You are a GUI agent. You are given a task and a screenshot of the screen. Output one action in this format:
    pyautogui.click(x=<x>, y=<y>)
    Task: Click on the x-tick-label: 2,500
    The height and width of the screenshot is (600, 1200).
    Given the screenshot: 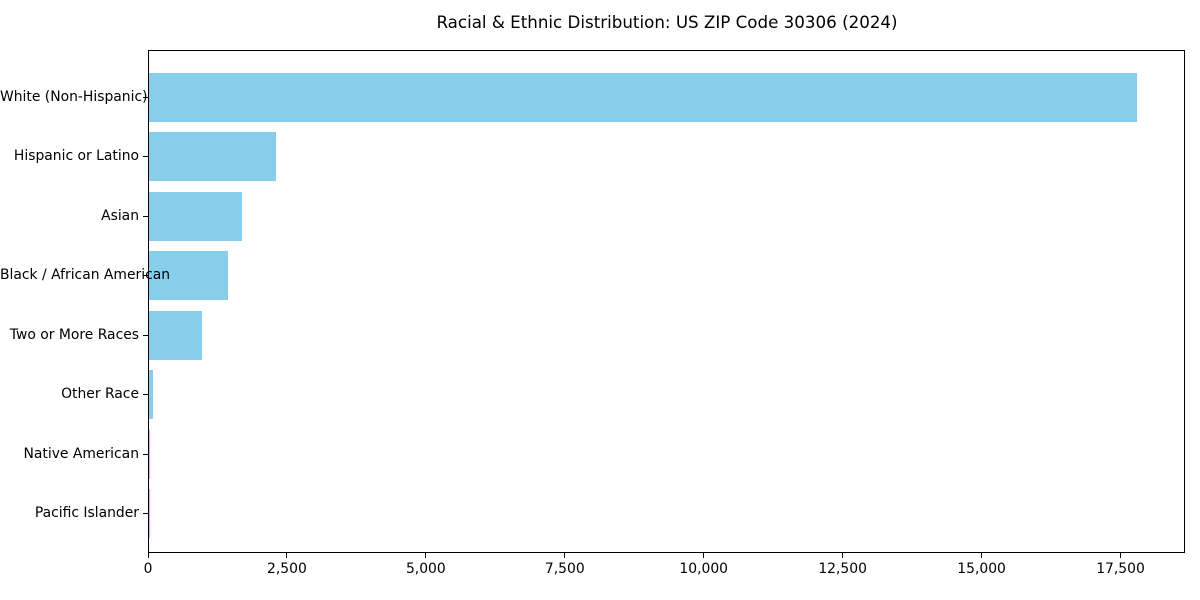 What is the action you would take?
    pyautogui.click(x=287, y=569)
    